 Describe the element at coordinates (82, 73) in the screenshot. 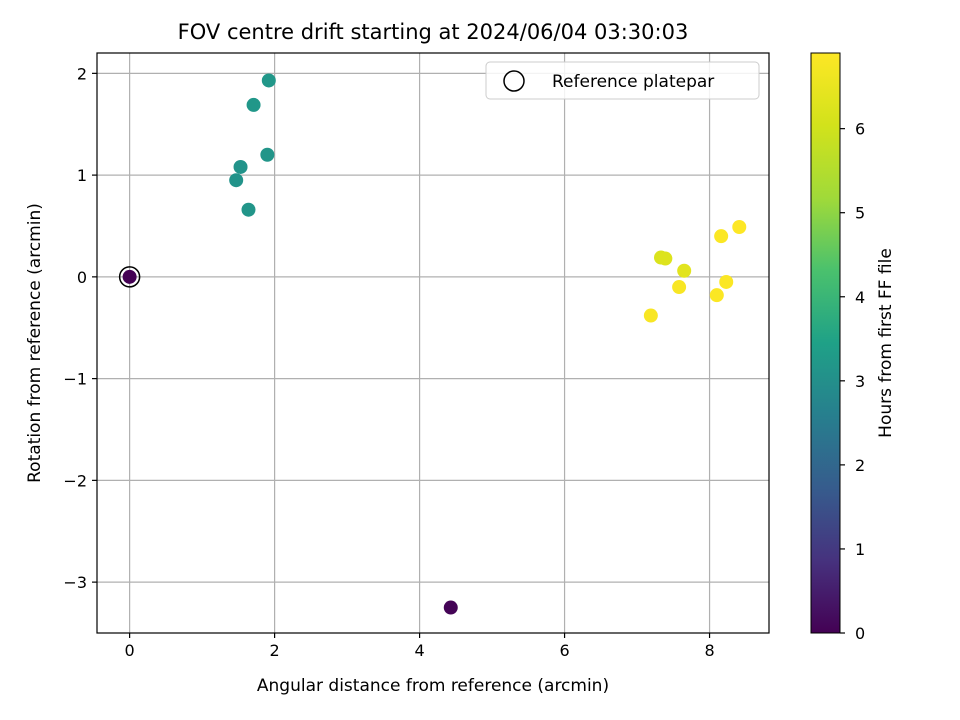

I see `y-tick-label: 2` at that location.